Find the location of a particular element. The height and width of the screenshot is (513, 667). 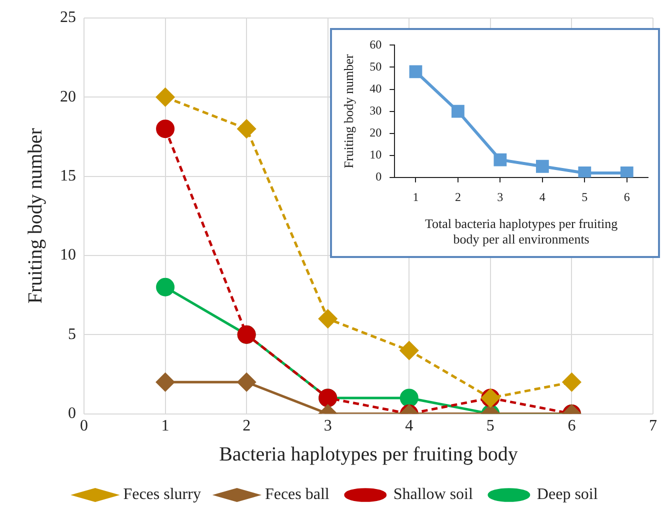

x-axis-title: Total bacteria haplotypes per fruiting body per all environments is located at coordinates (521, 231).